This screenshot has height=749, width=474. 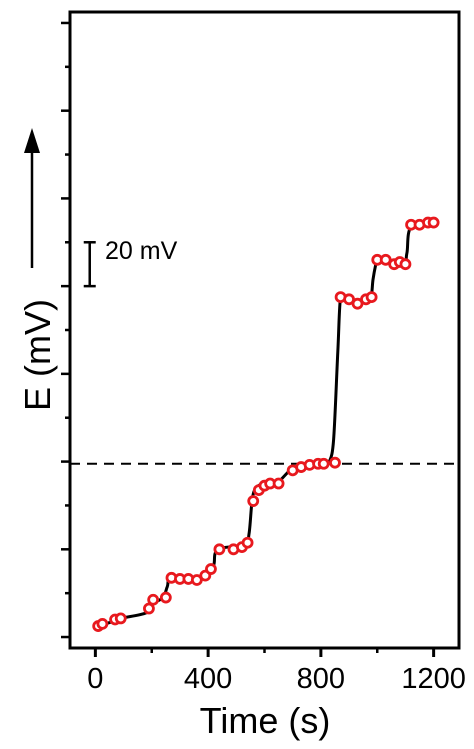 What do you see at coordinates (37, 269) in the screenshot?
I see `y-axis-label-group: E (mV)` at bounding box center [37, 269].